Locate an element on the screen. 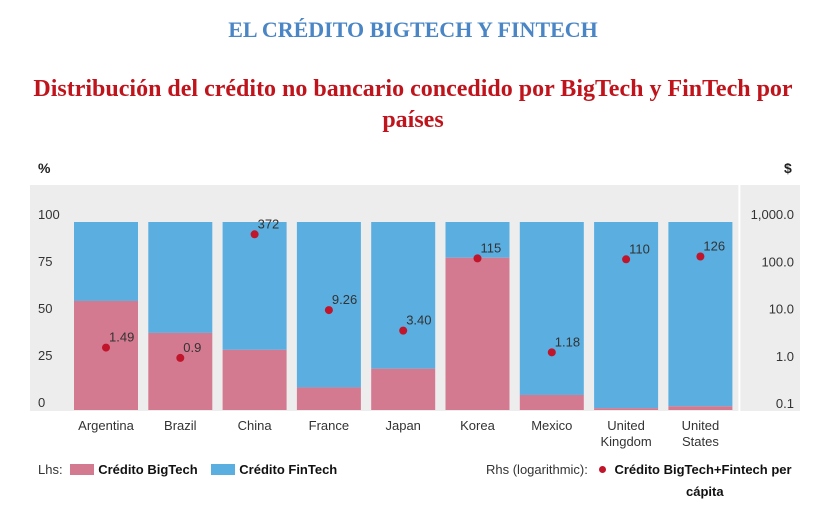 The image size is (826, 516). legend-dot-icon is located at coordinates (603, 469).